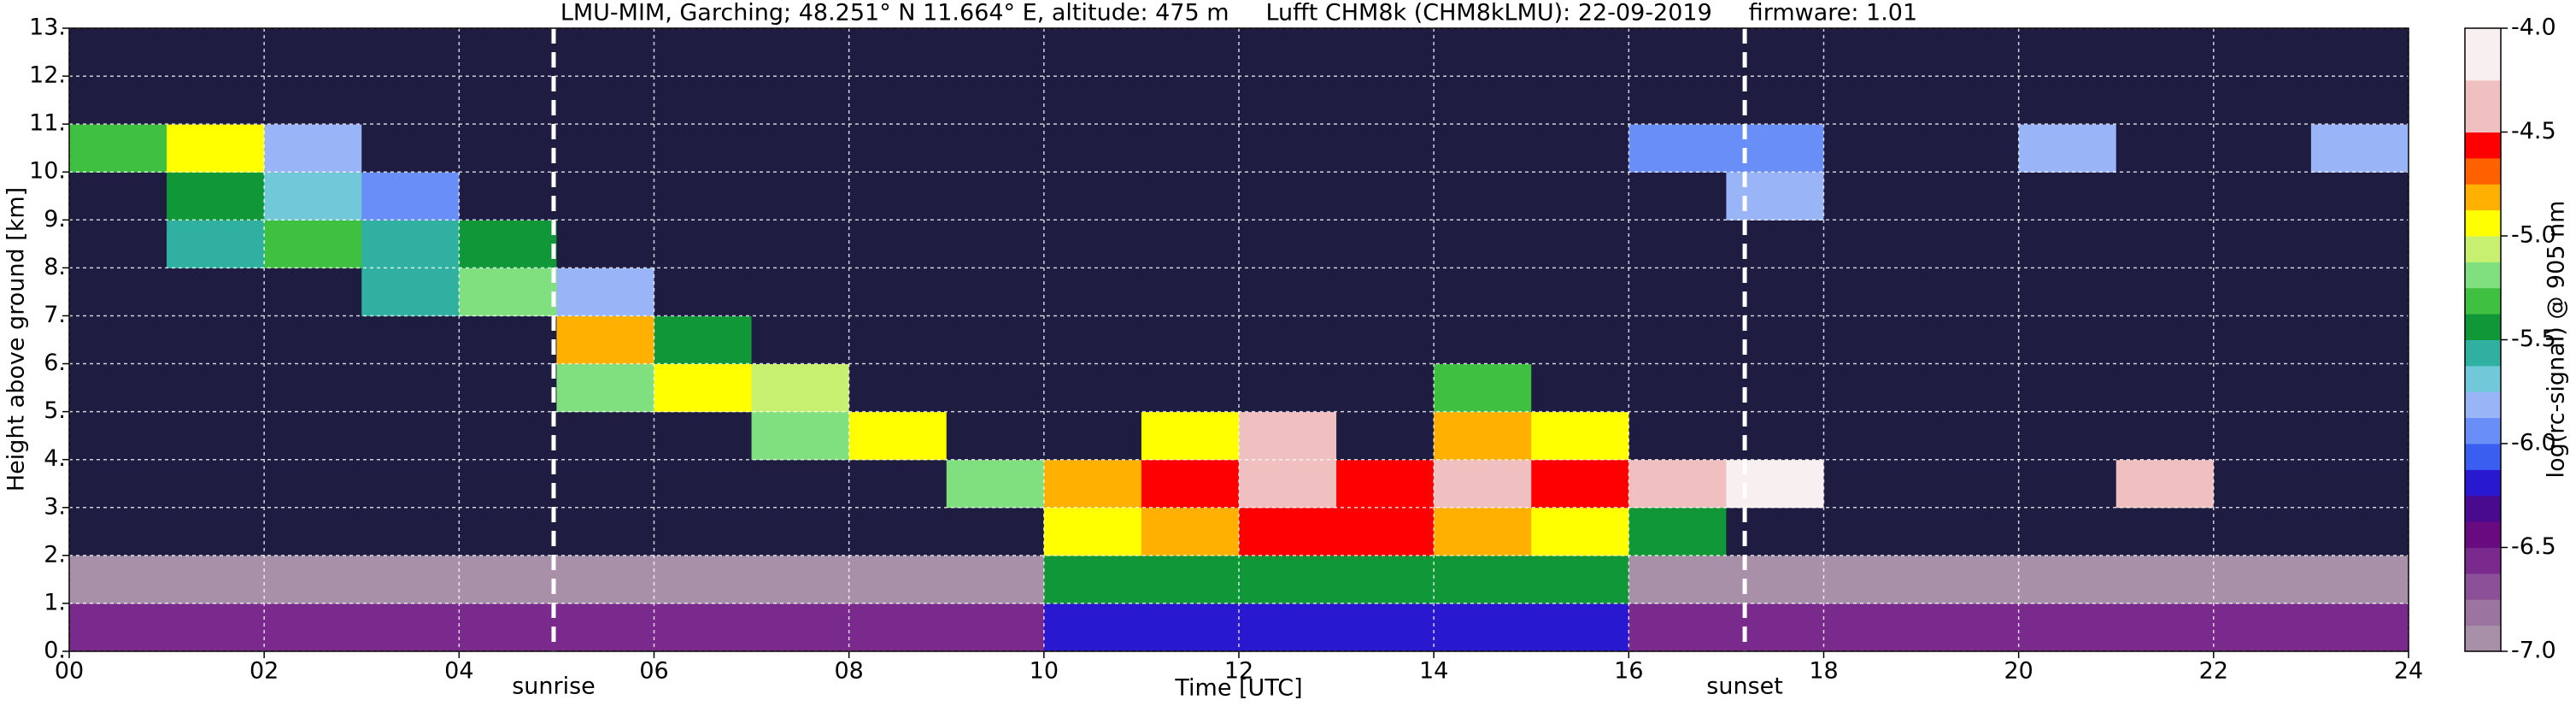 This screenshot has width=2576, height=706. I want to click on colorbar-label: log(rc-signal) @ 905 nm, so click(2557, 340).